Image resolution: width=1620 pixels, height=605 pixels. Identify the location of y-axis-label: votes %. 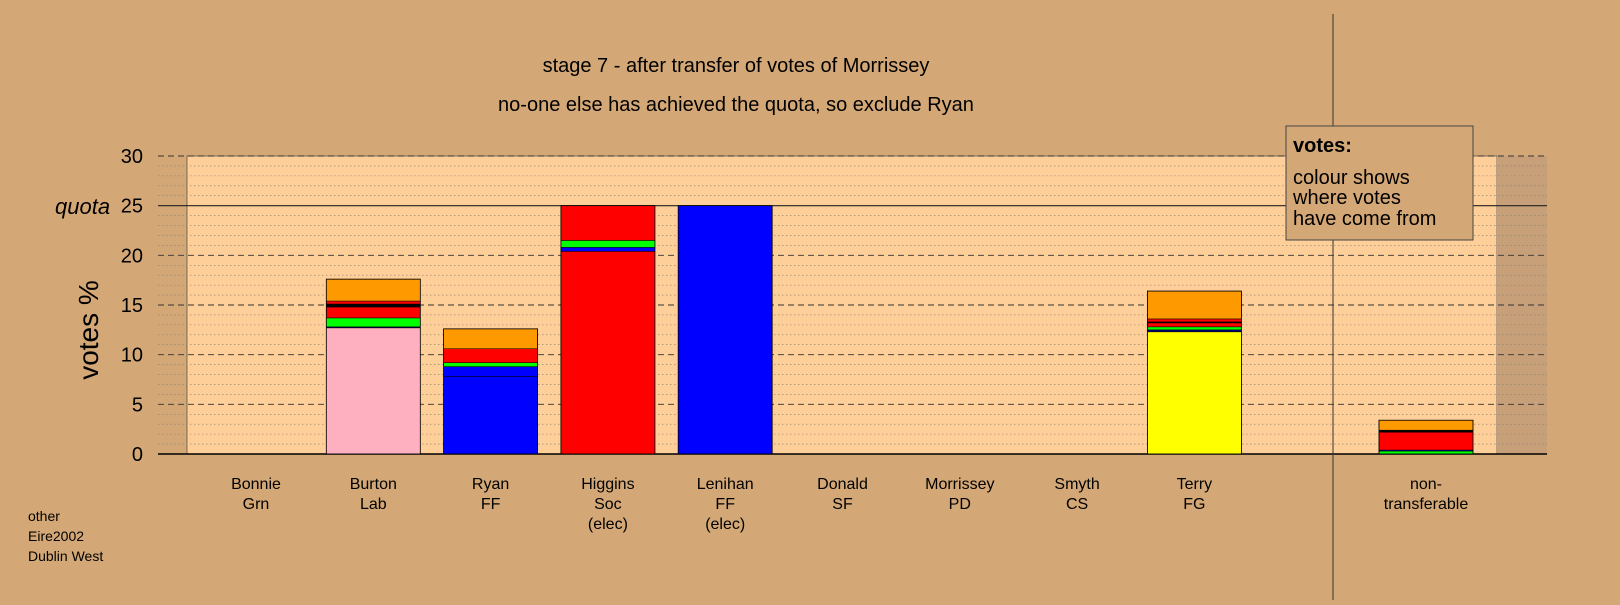
(88, 330).